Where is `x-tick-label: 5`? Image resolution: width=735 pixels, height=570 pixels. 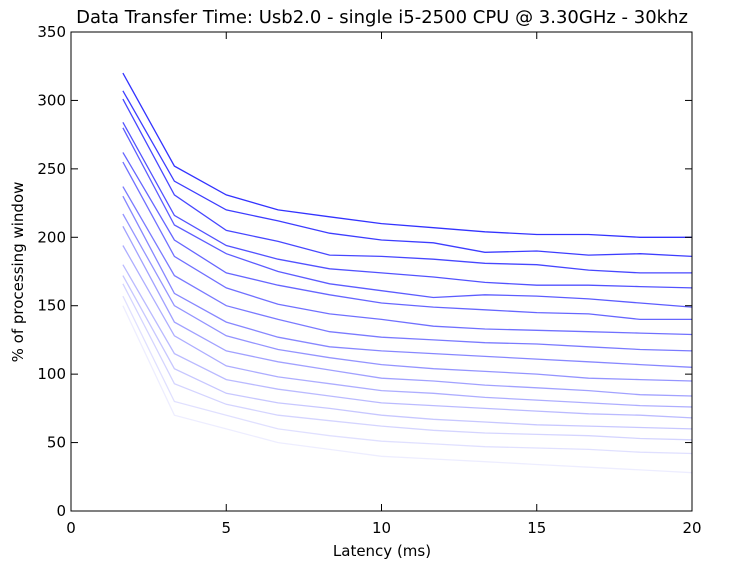 x-tick-label: 5 is located at coordinates (226, 528).